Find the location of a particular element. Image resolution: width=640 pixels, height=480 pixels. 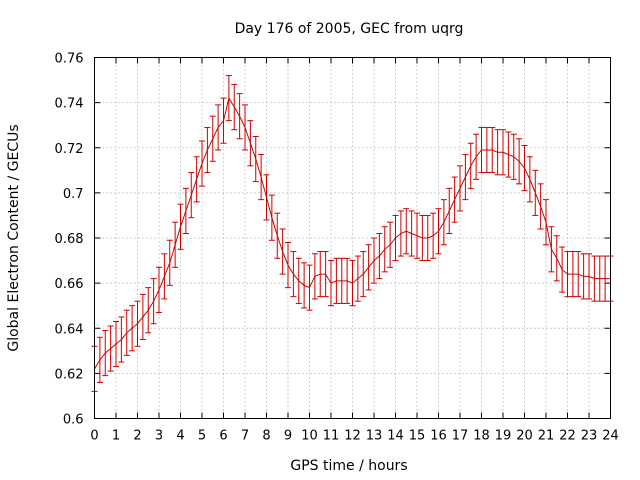

y-tick-label: 0.72 is located at coordinates (69, 149).